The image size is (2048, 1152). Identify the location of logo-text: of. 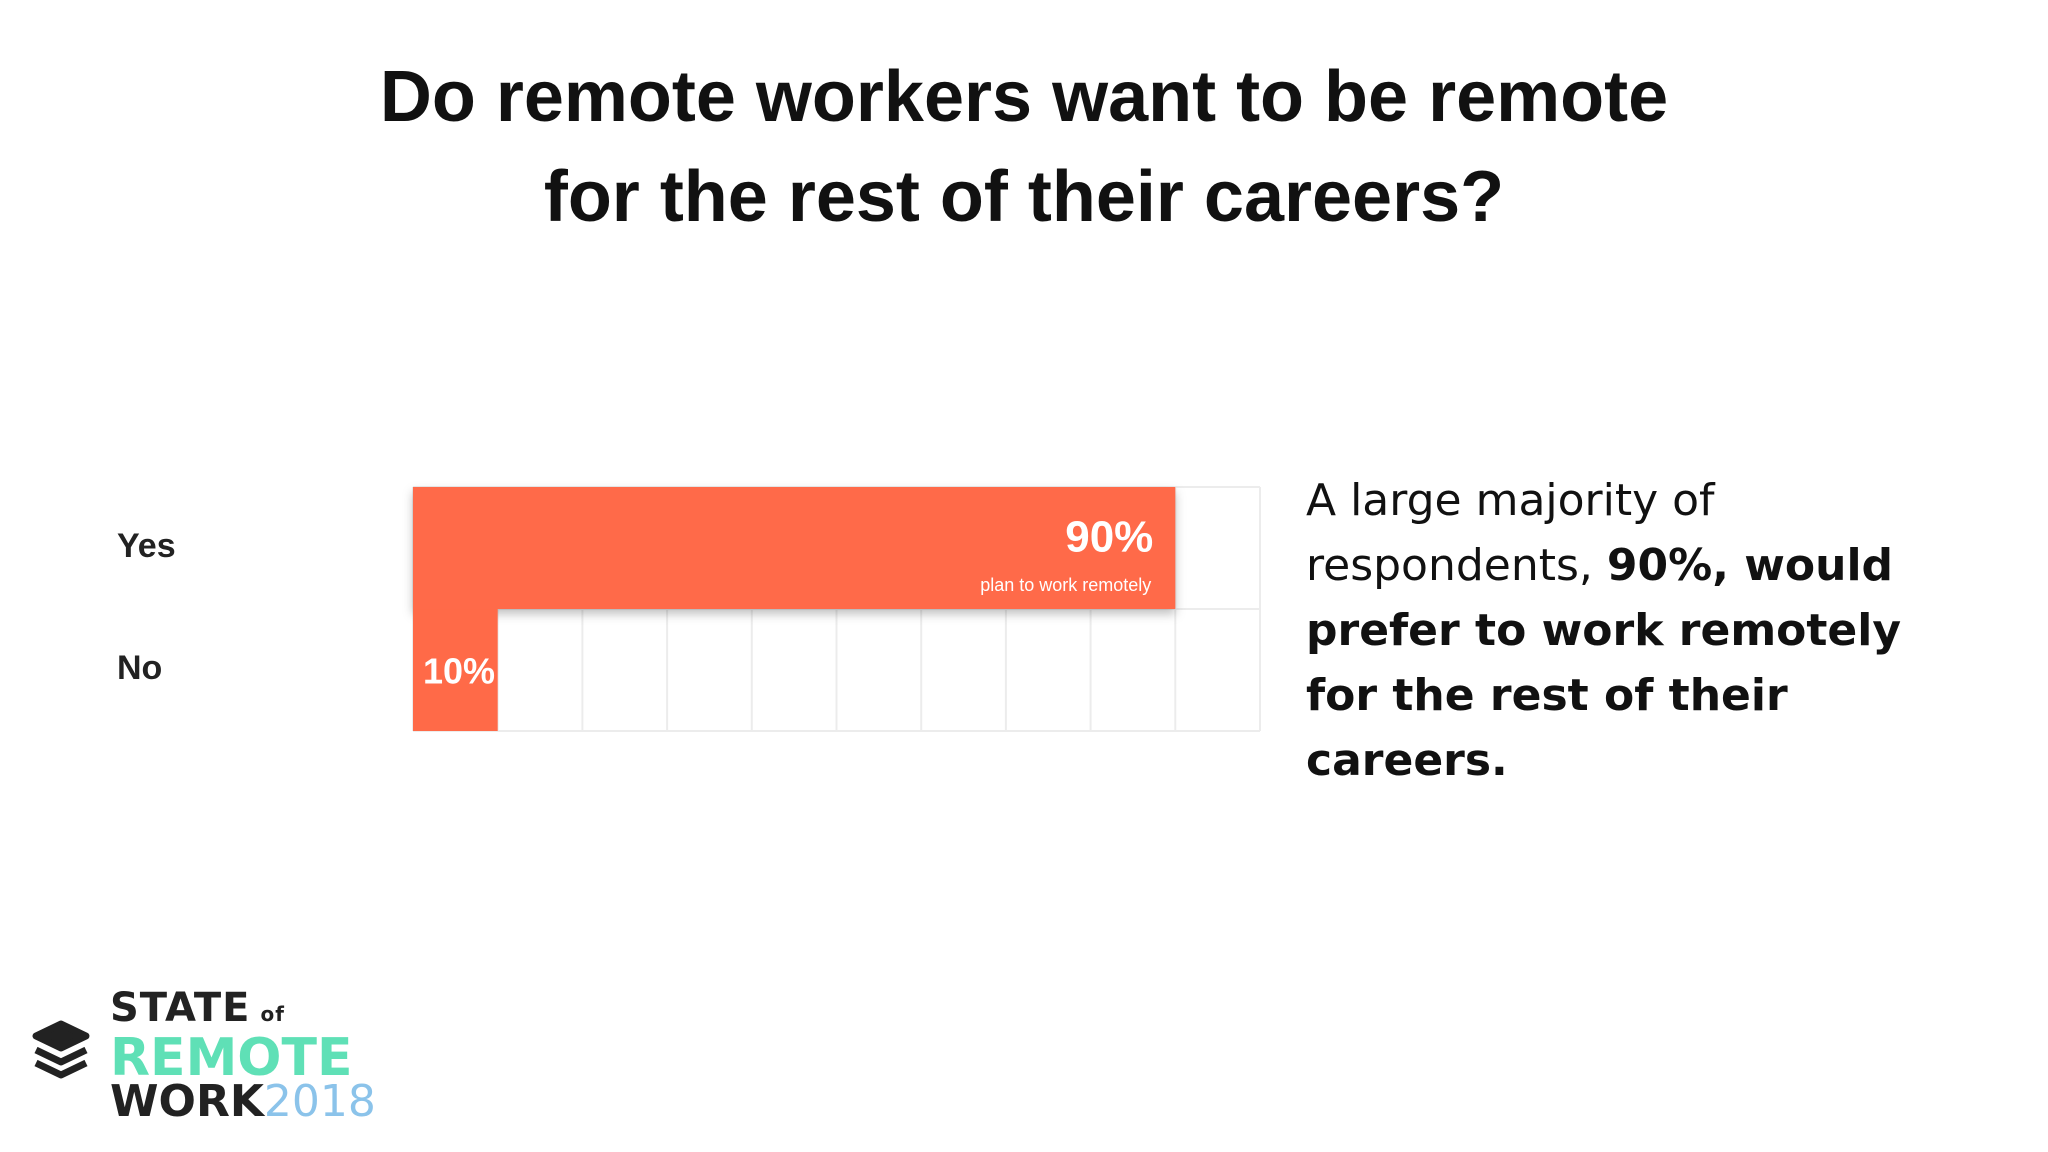
(272, 1014).